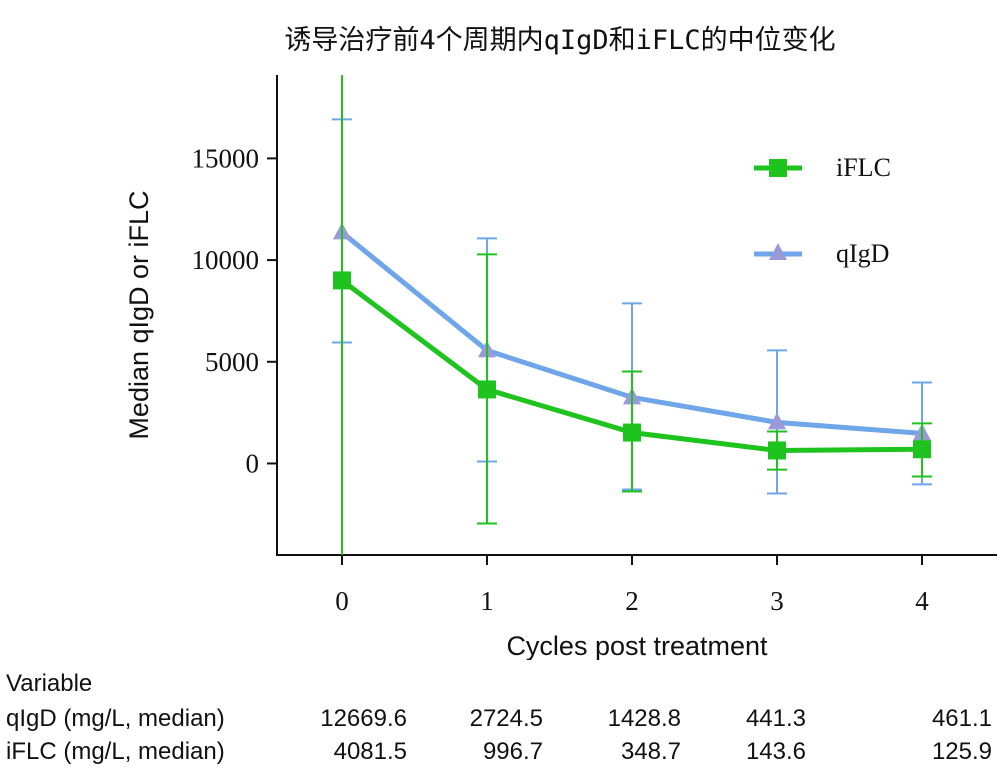 The image size is (997, 771). What do you see at coordinates (922, 601) in the screenshot?
I see `x-tick-label: 4` at bounding box center [922, 601].